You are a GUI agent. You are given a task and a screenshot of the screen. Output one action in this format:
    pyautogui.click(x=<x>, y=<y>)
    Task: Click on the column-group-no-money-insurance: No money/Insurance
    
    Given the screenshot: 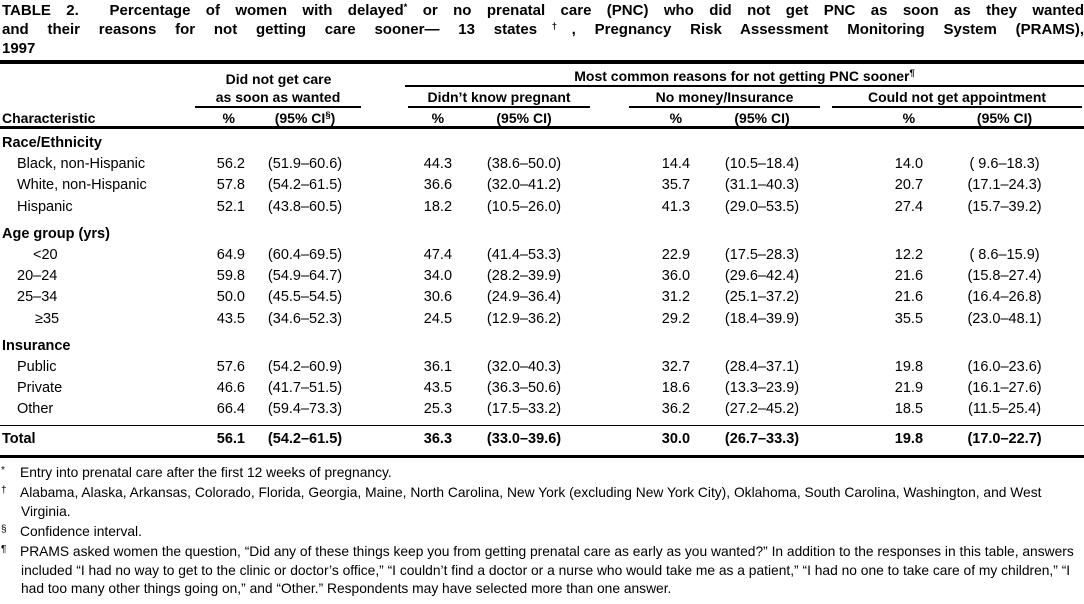 What is the action you would take?
    pyautogui.click(x=713, y=97)
    